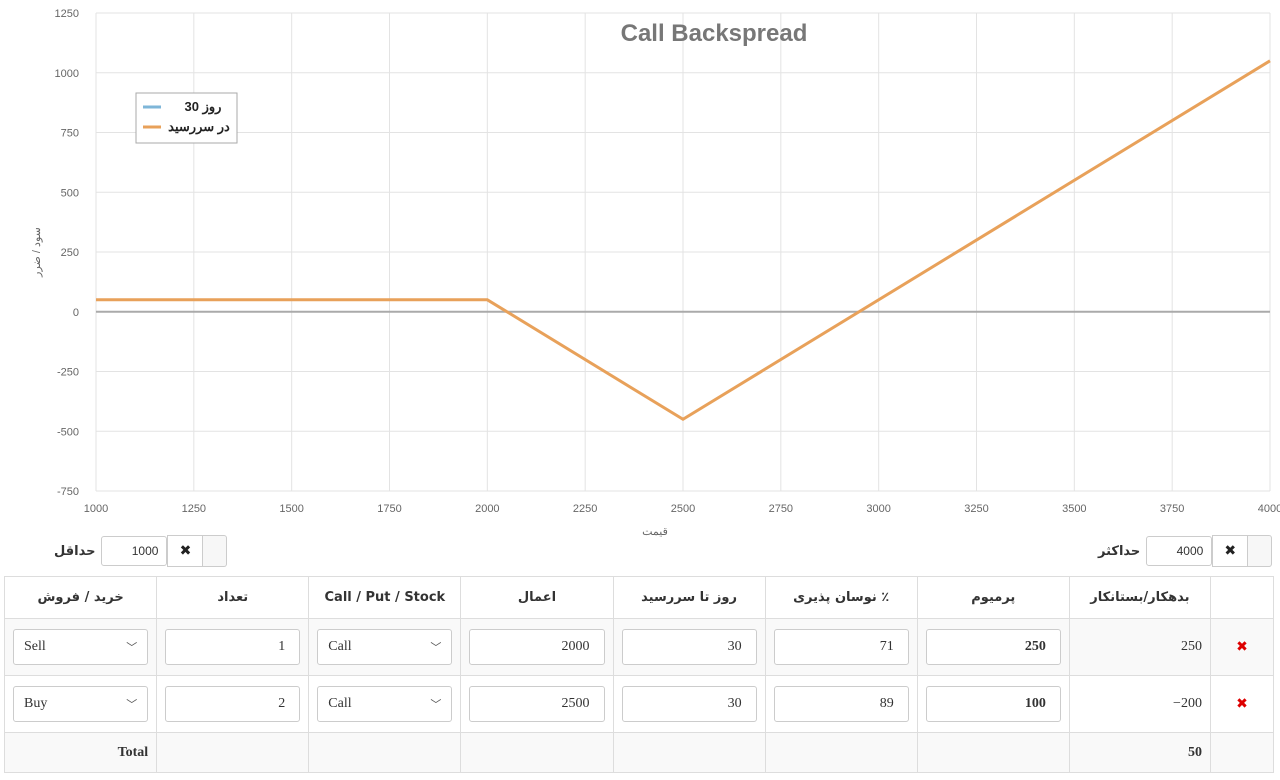 The width and height of the screenshot is (1280, 780). Describe the element at coordinates (70, 253) in the screenshot. I see `y-tick-label: 250` at that location.